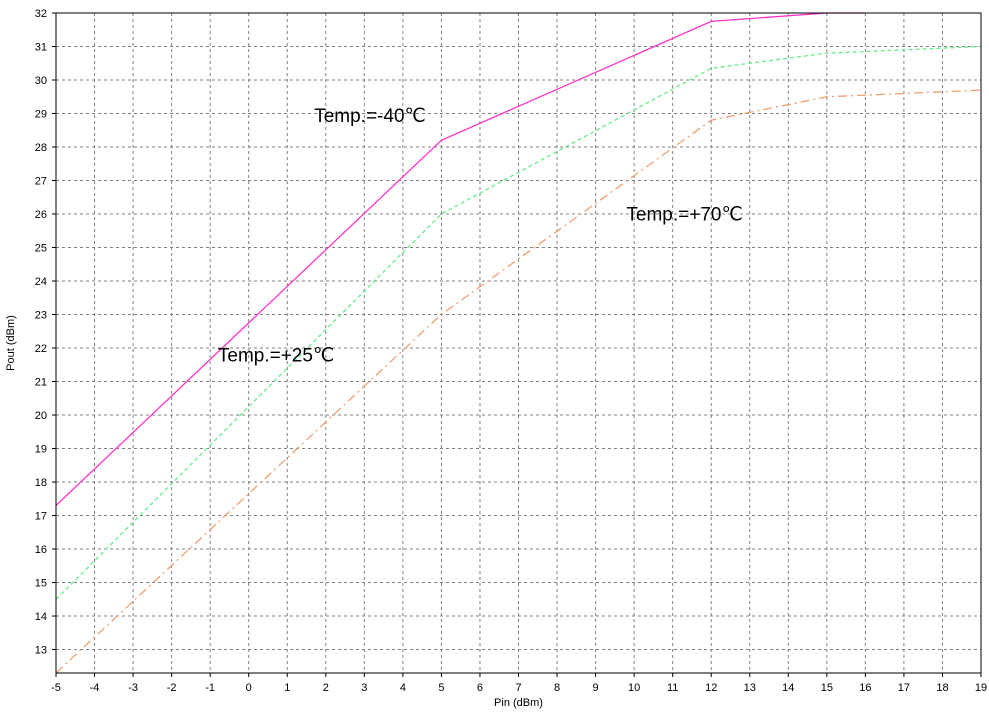  I want to click on x-tick-label: -3, so click(133, 688).